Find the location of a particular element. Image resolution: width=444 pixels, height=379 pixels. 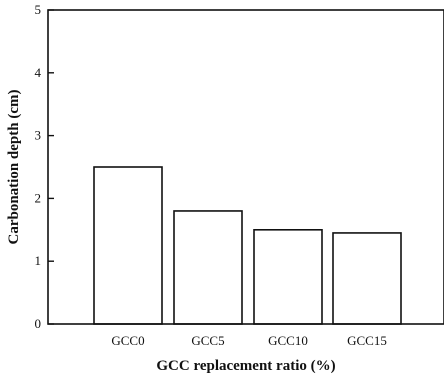

x-axis-title: GCC replacement ratio (%) is located at coordinates (245, 366).